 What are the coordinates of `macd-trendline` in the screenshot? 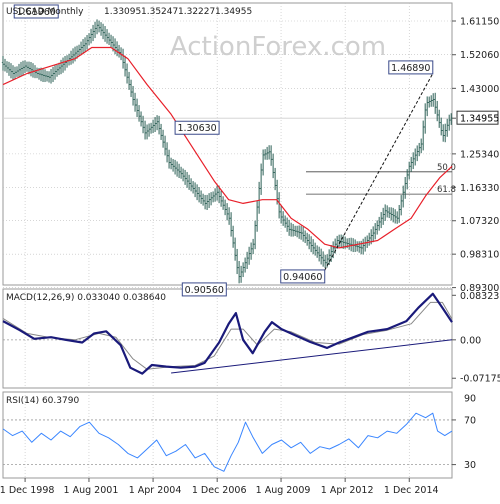 It's located at (312, 356).